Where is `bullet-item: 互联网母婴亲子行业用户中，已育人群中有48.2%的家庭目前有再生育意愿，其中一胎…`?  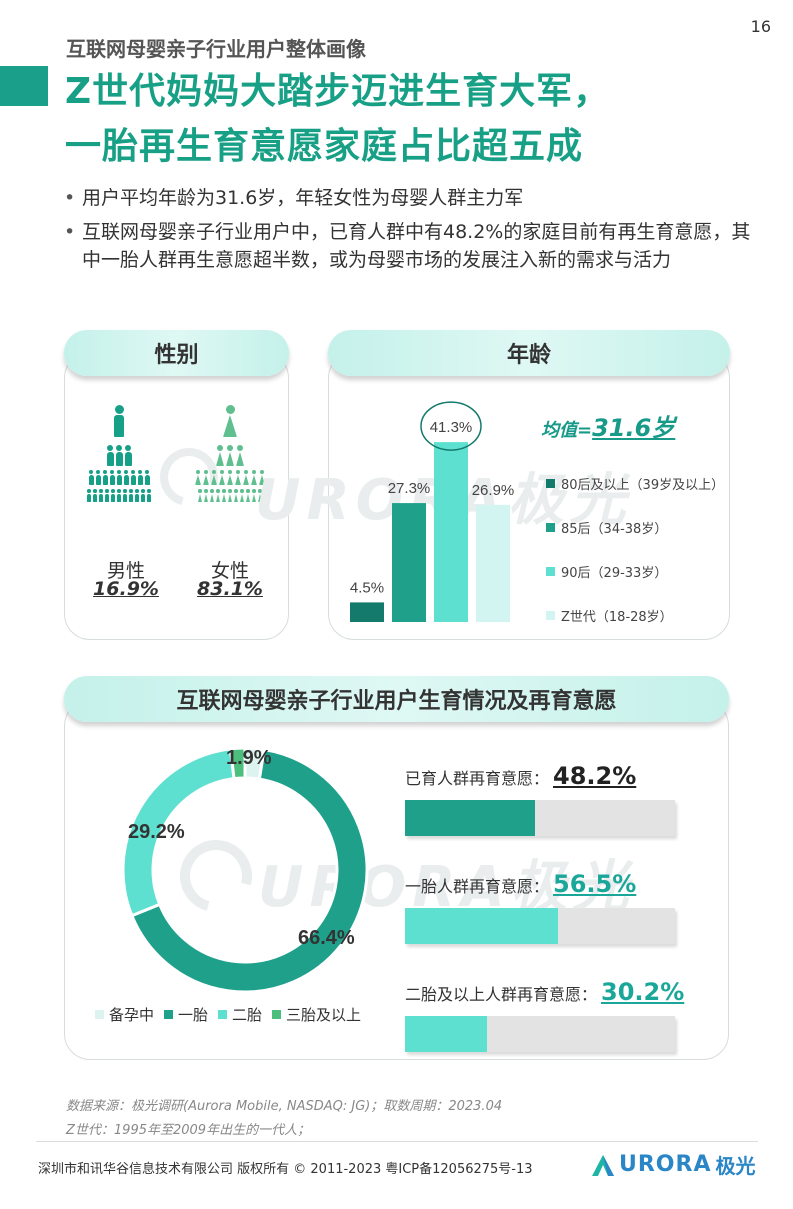
bullet-item: 互联网母婴亲子行业用户中，已育人群中有48.2%的家庭目前有再生育意愿，其中一胎… is located at coordinates (409, 246).